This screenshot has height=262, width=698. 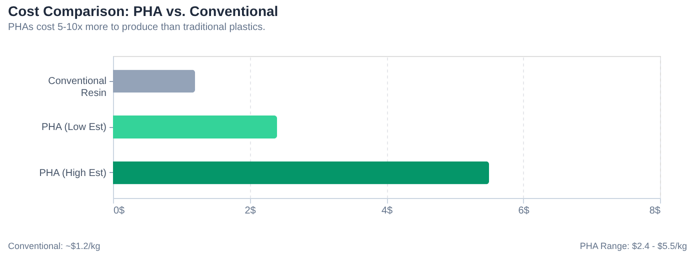 What do you see at coordinates (387, 211) in the screenshot?
I see `x-tick-label: 4$` at bounding box center [387, 211].